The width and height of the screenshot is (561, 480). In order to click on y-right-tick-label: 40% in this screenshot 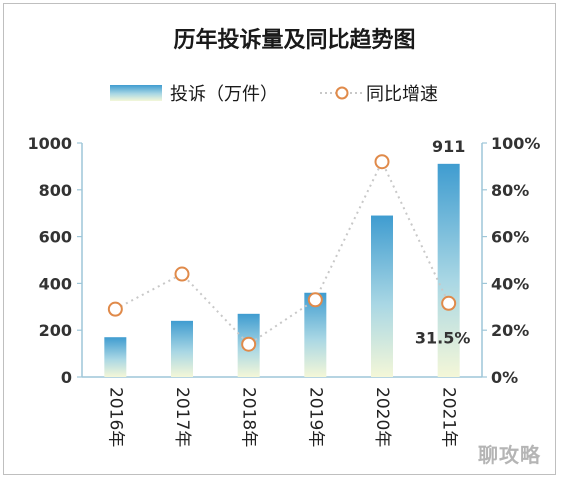, I will do `click(510, 283)`.